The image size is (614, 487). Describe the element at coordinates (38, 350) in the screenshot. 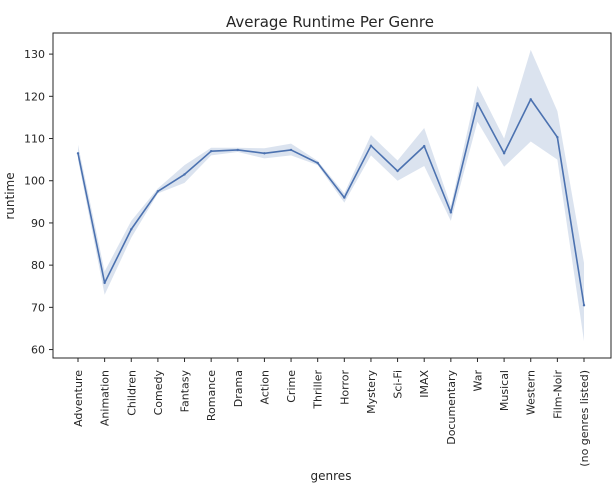

I see `y-tick-label: 60` at that location.